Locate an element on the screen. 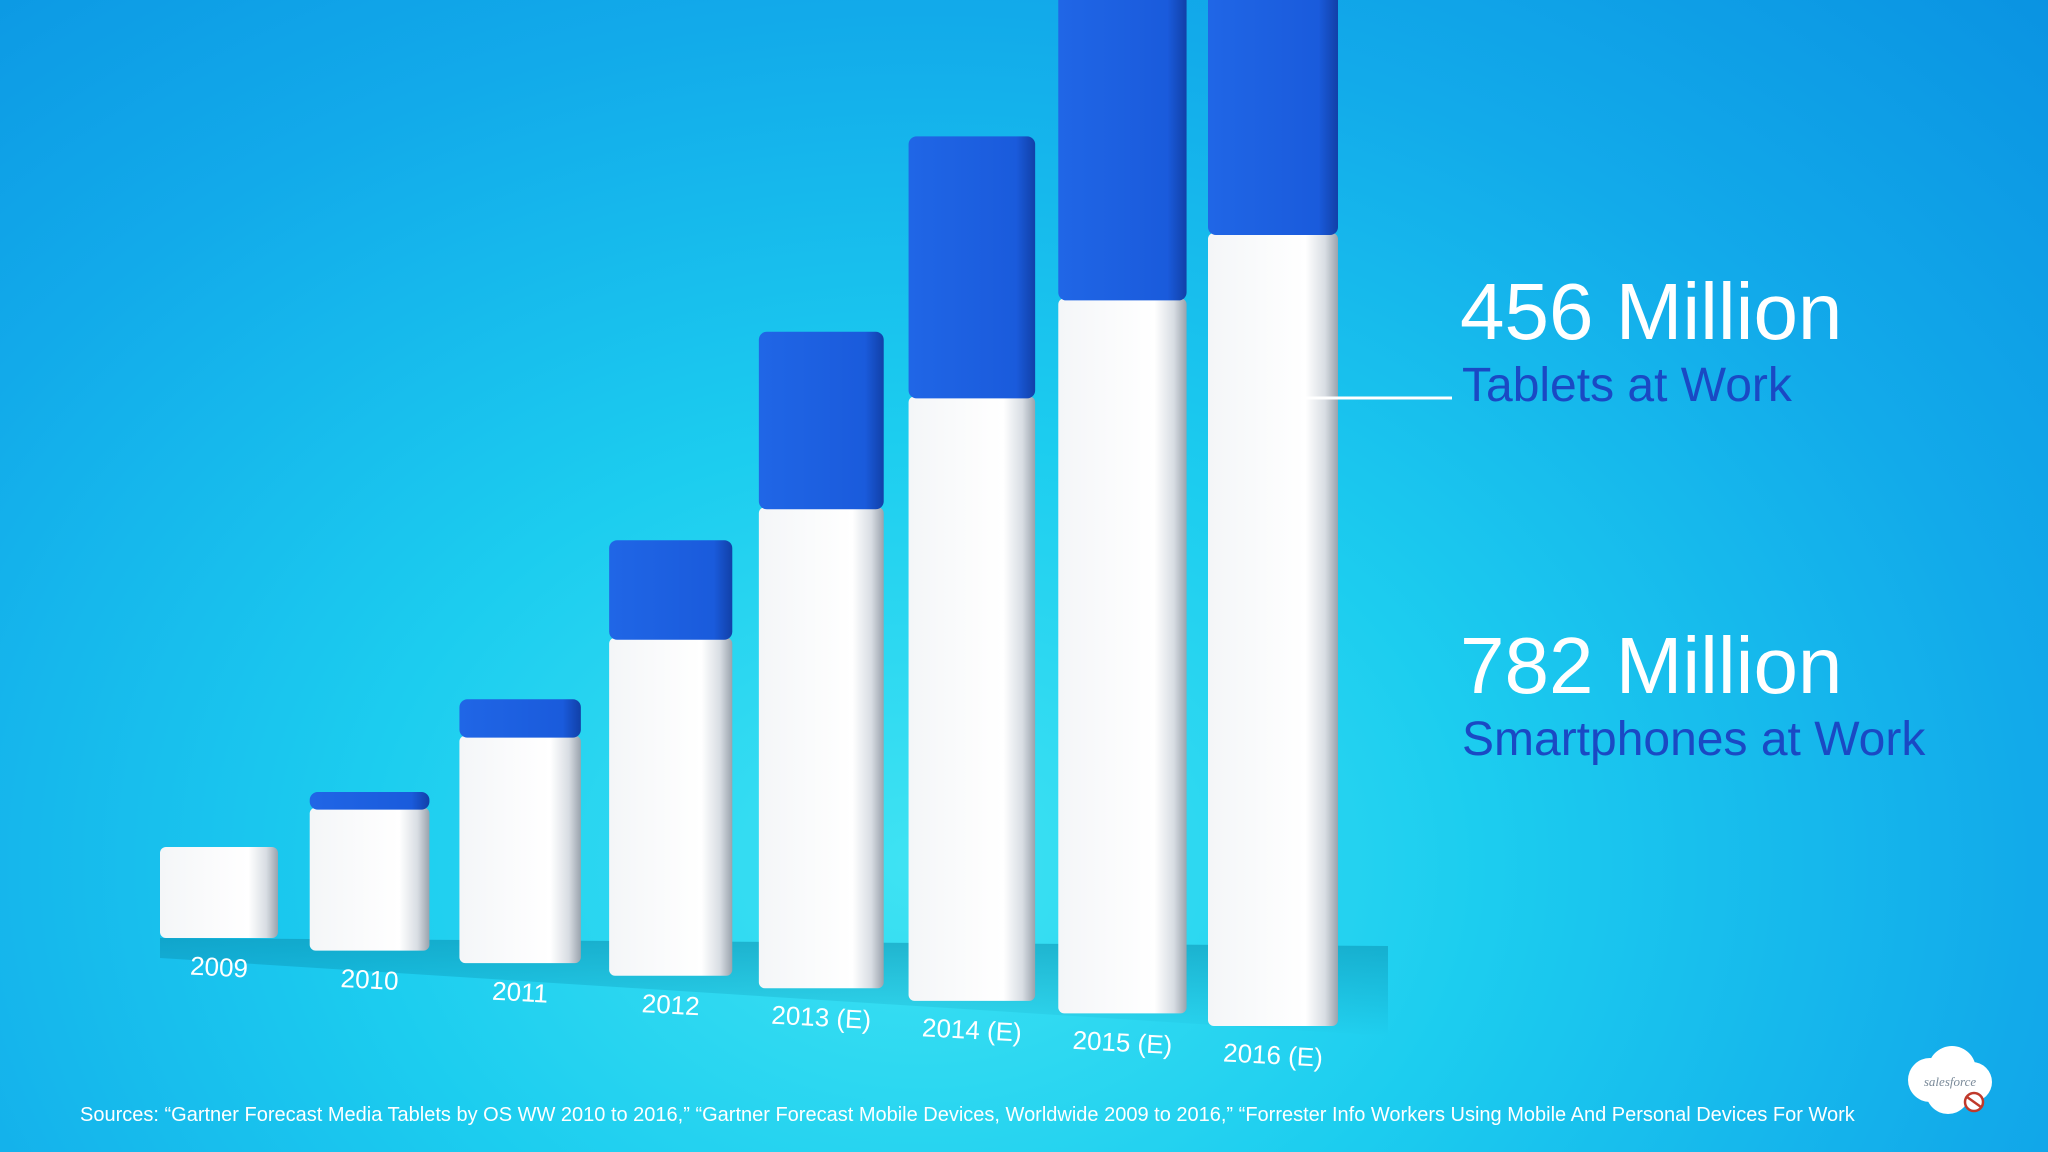 Image resolution: width=2048 pixels, height=1152 pixels. bar-tablets-2016e is located at coordinates (1273, 117).